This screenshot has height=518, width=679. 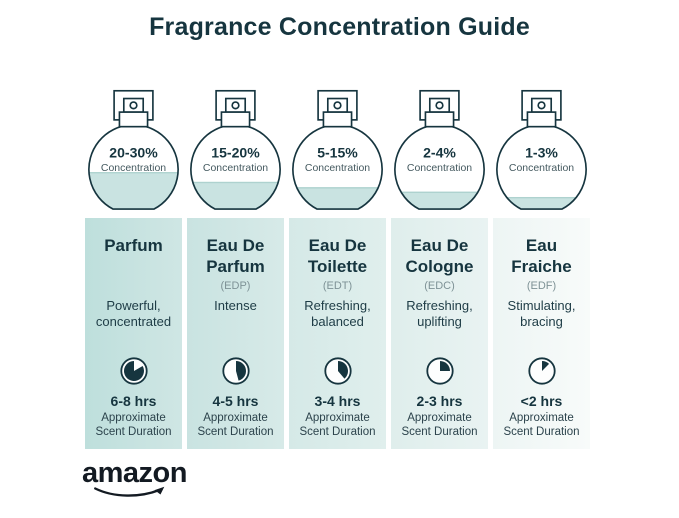 What do you see at coordinates (439, 401) in the screenshot?
I see `duration-value: 2-3 hrs` at bounding box center [439, 401].